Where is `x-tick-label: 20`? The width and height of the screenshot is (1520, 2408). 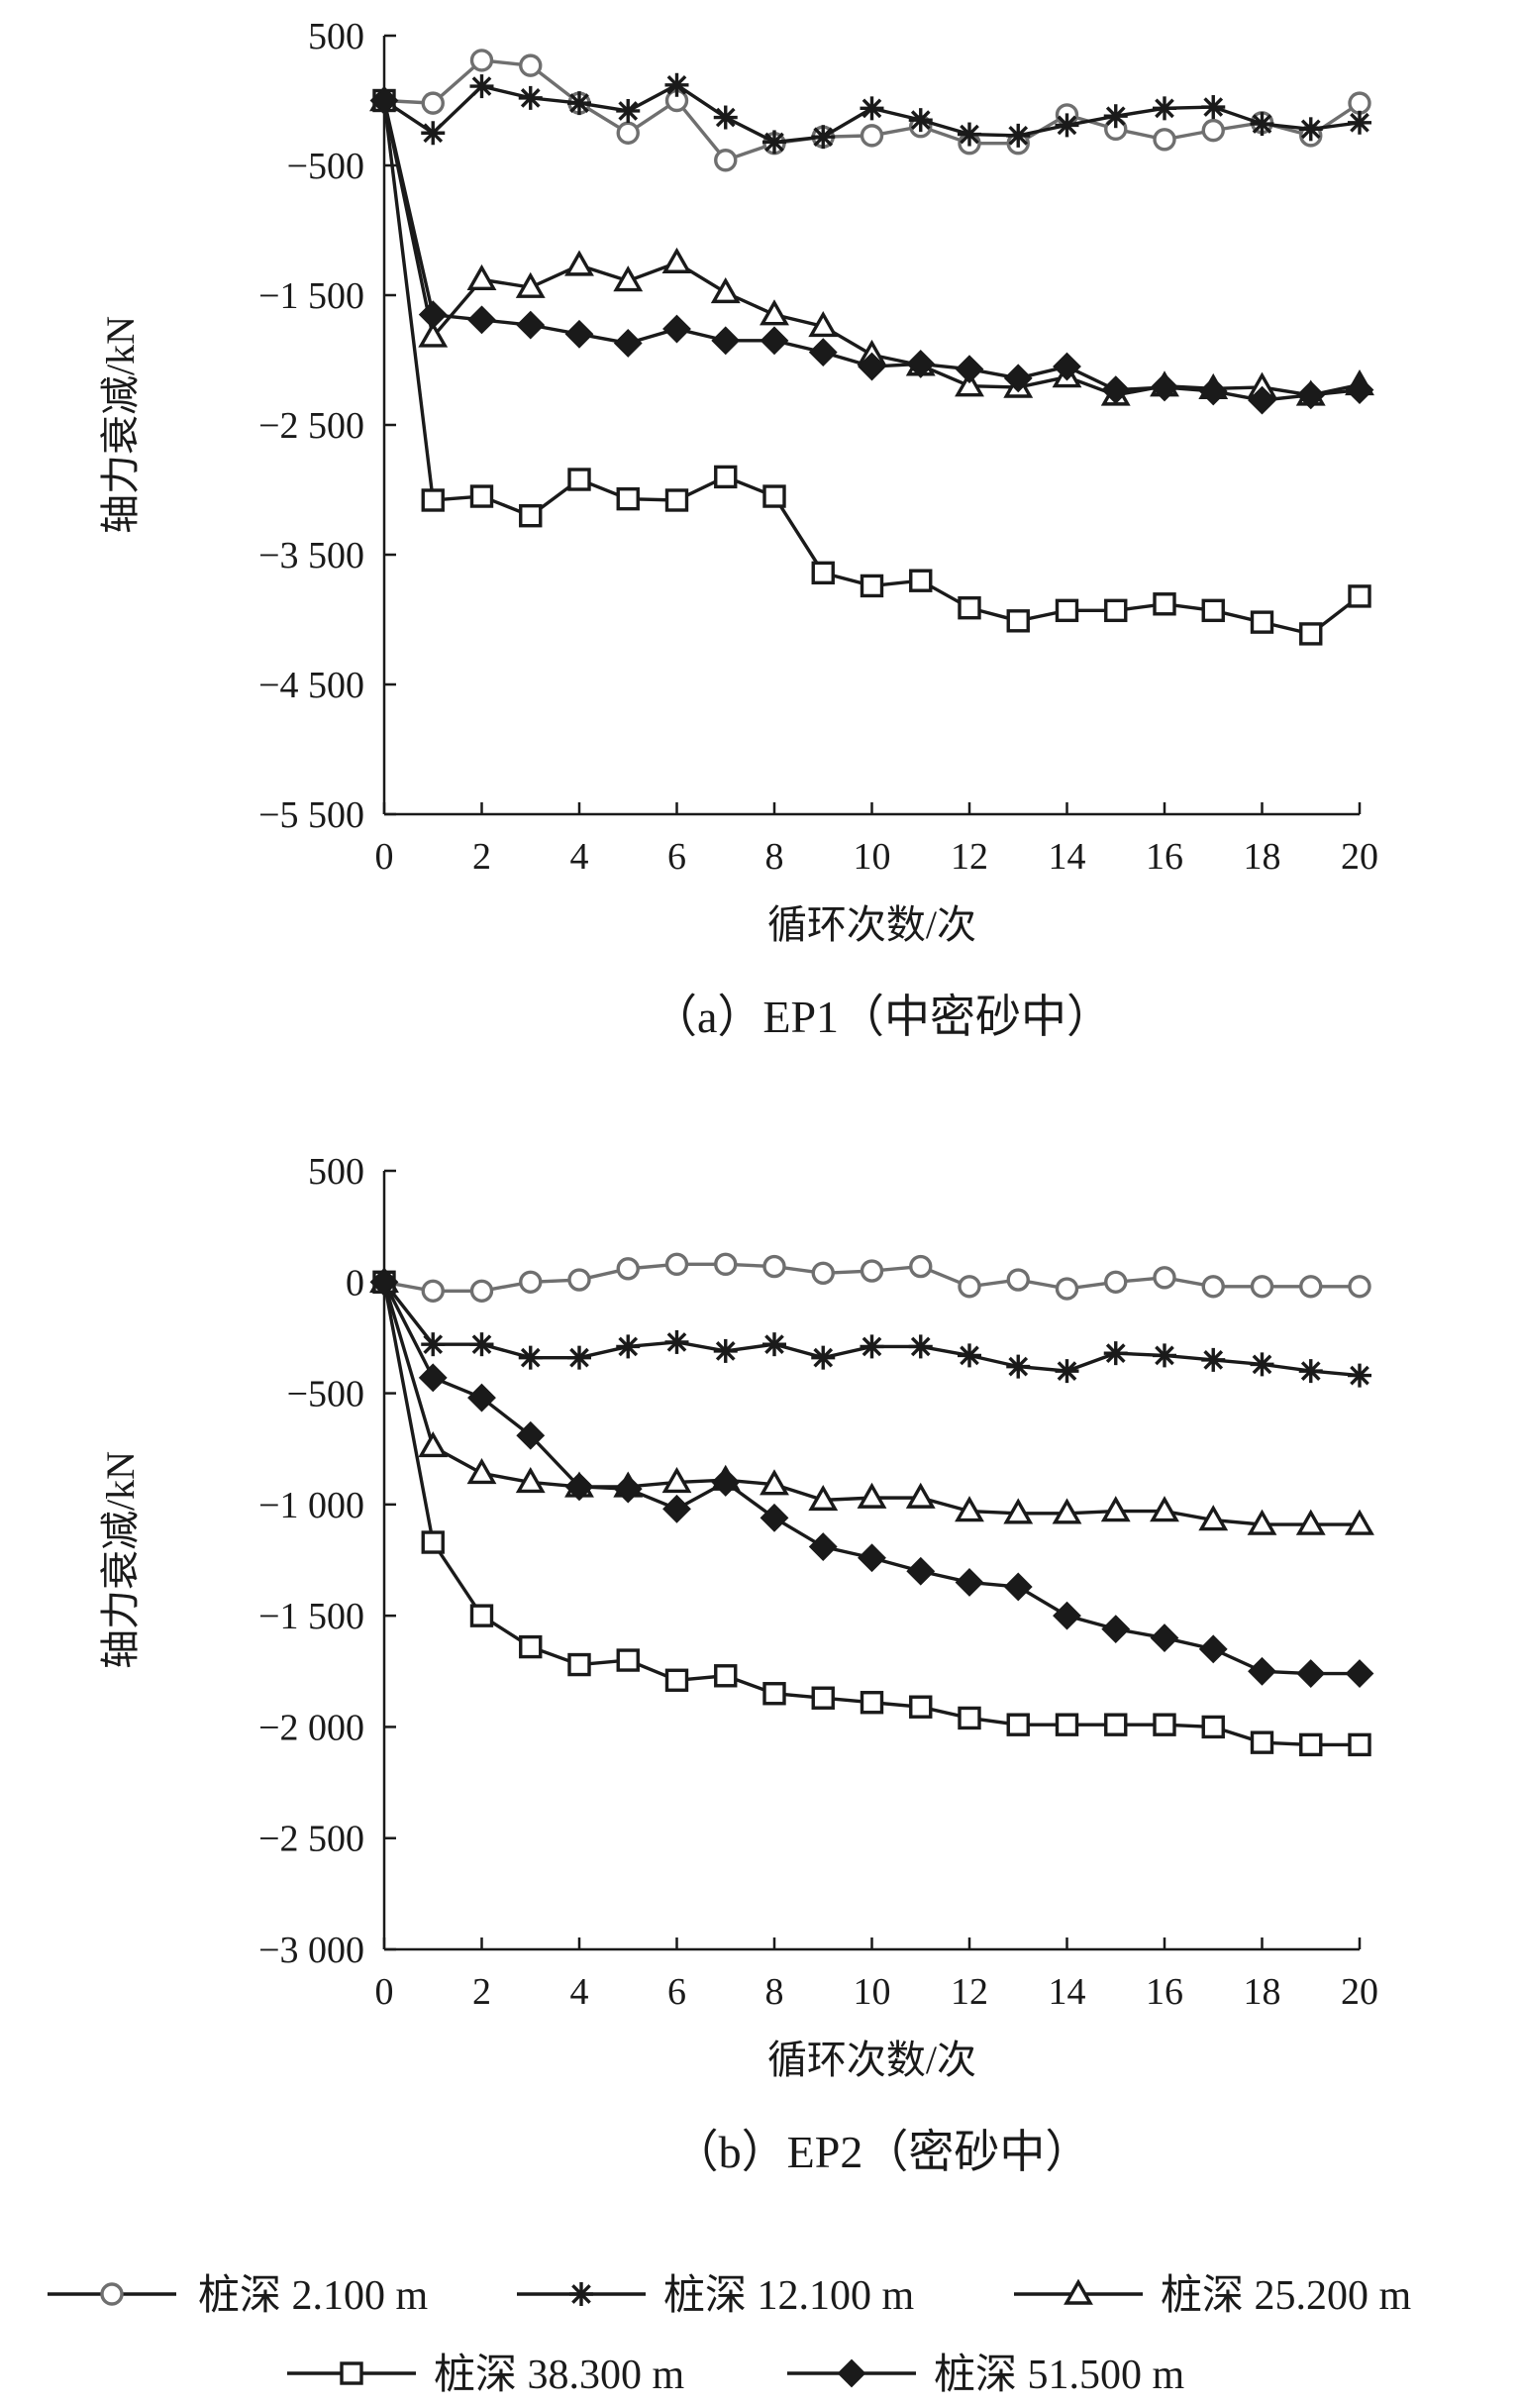 x-tick-label: 20 is located at coordinates (1359, 857).